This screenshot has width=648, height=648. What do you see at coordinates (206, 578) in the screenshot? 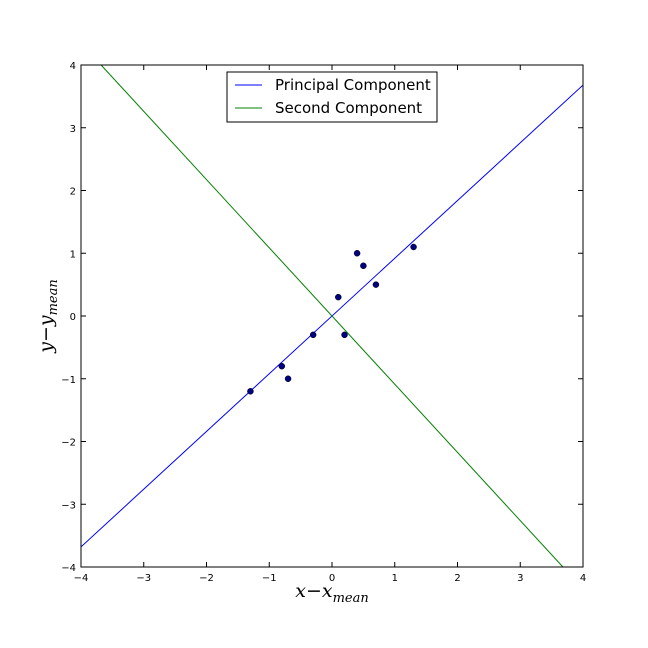
I see `x-tick-label: −2` at bounding box center [206, 578].